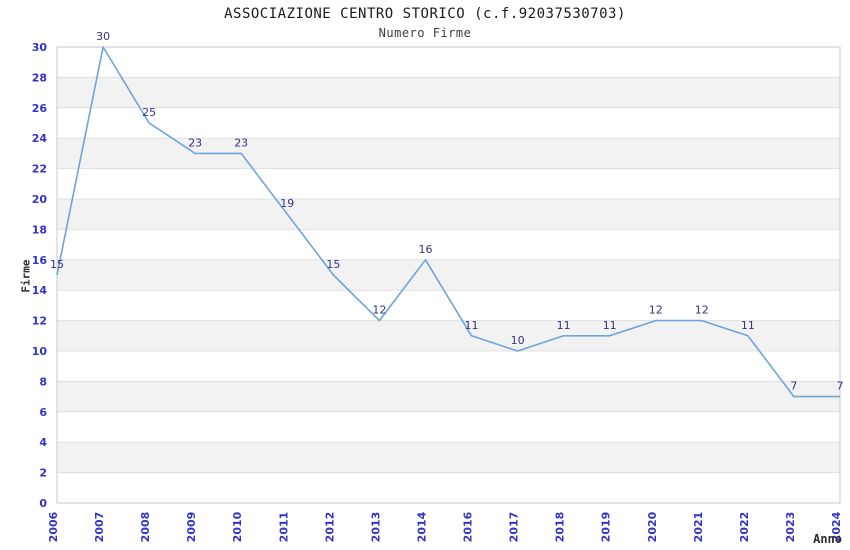 This screenshot has height=550, width=850. Describe the element at coordinates (744, 527) in the screenshot. I see `x-tick-label: 2022` at that location.